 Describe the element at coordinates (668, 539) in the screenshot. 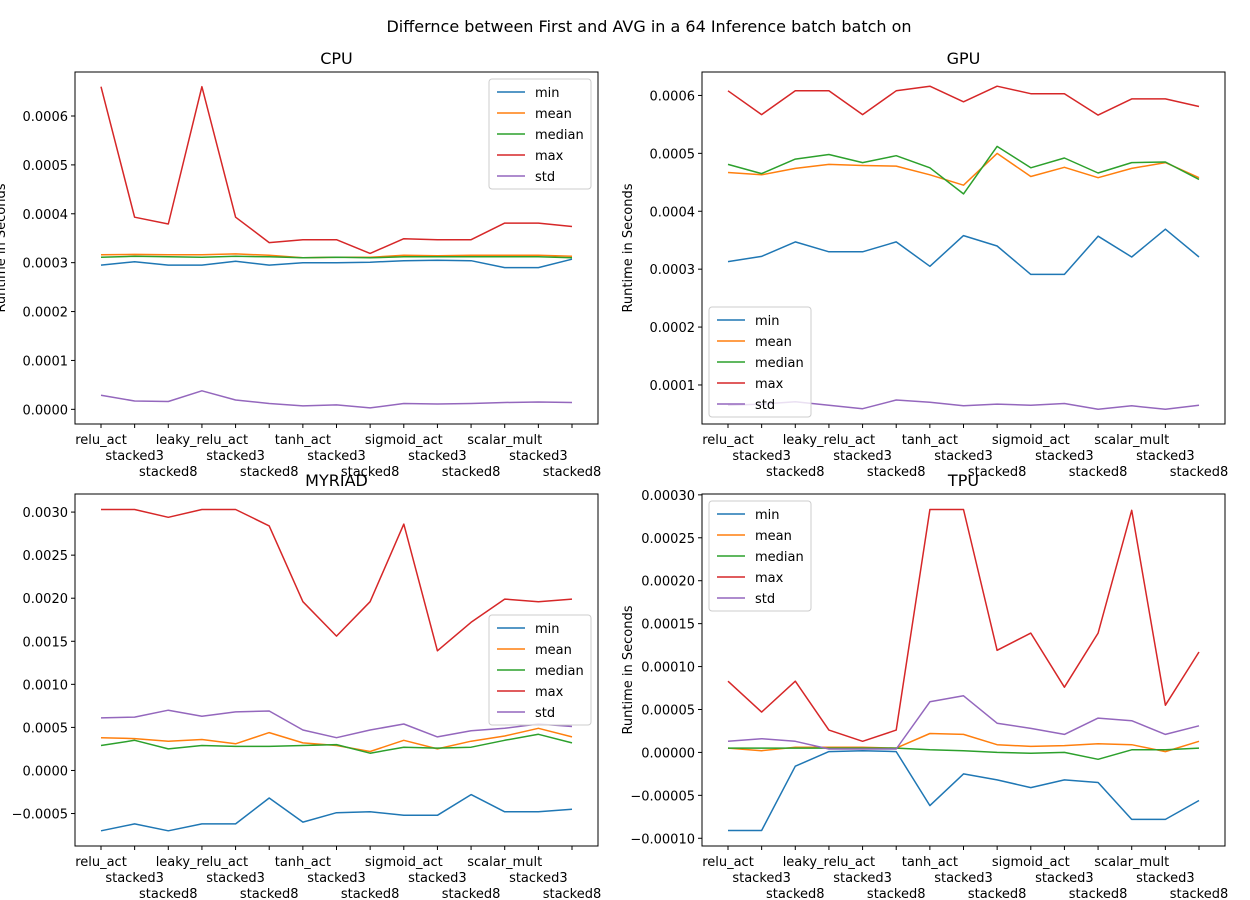

I see `y-tick-label: 0.00025` at that location.